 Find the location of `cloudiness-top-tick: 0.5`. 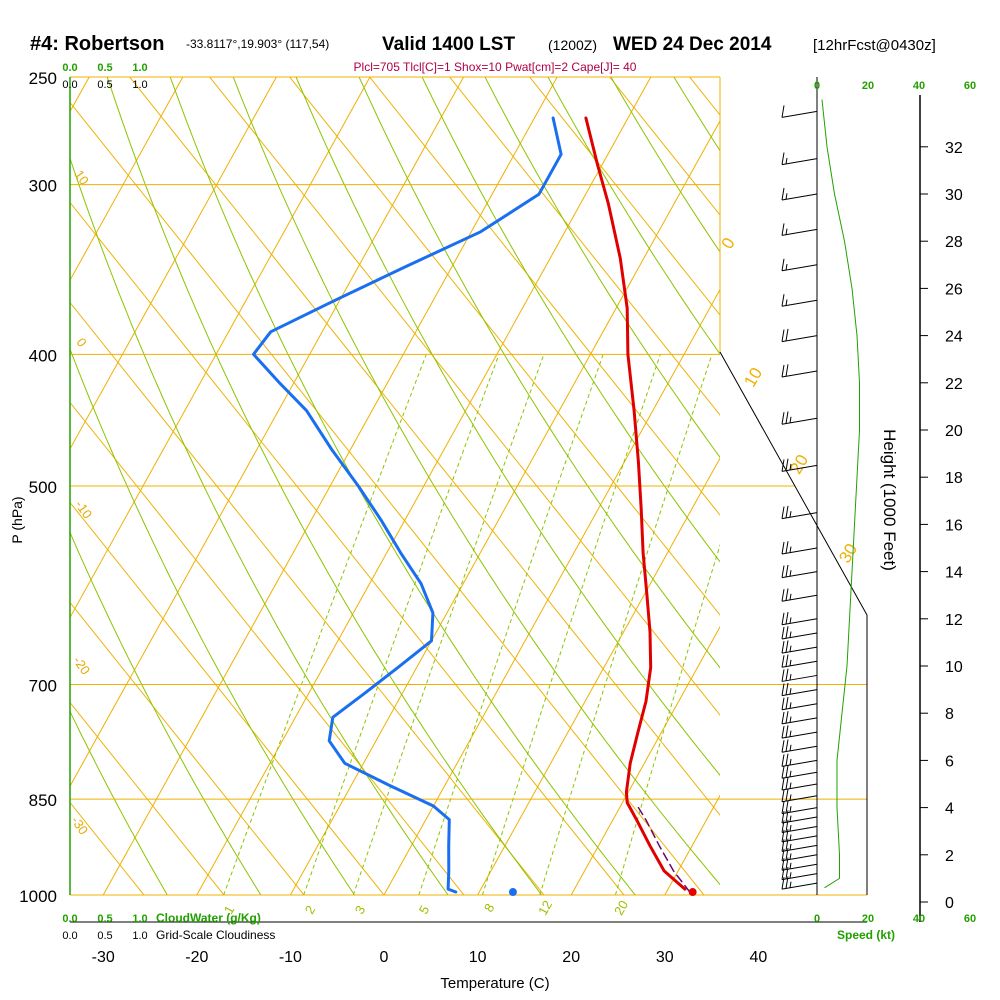

cloudiness-top-tick: 0.5 is located at coordinates (104, 85).